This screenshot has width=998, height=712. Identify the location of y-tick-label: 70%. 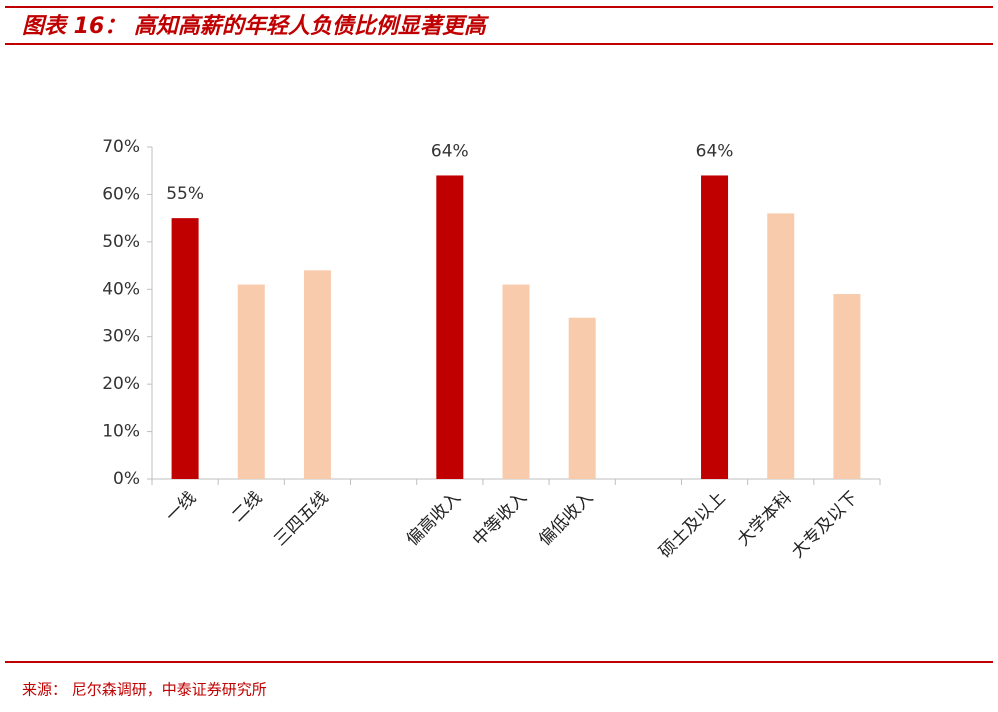
(121, 147).